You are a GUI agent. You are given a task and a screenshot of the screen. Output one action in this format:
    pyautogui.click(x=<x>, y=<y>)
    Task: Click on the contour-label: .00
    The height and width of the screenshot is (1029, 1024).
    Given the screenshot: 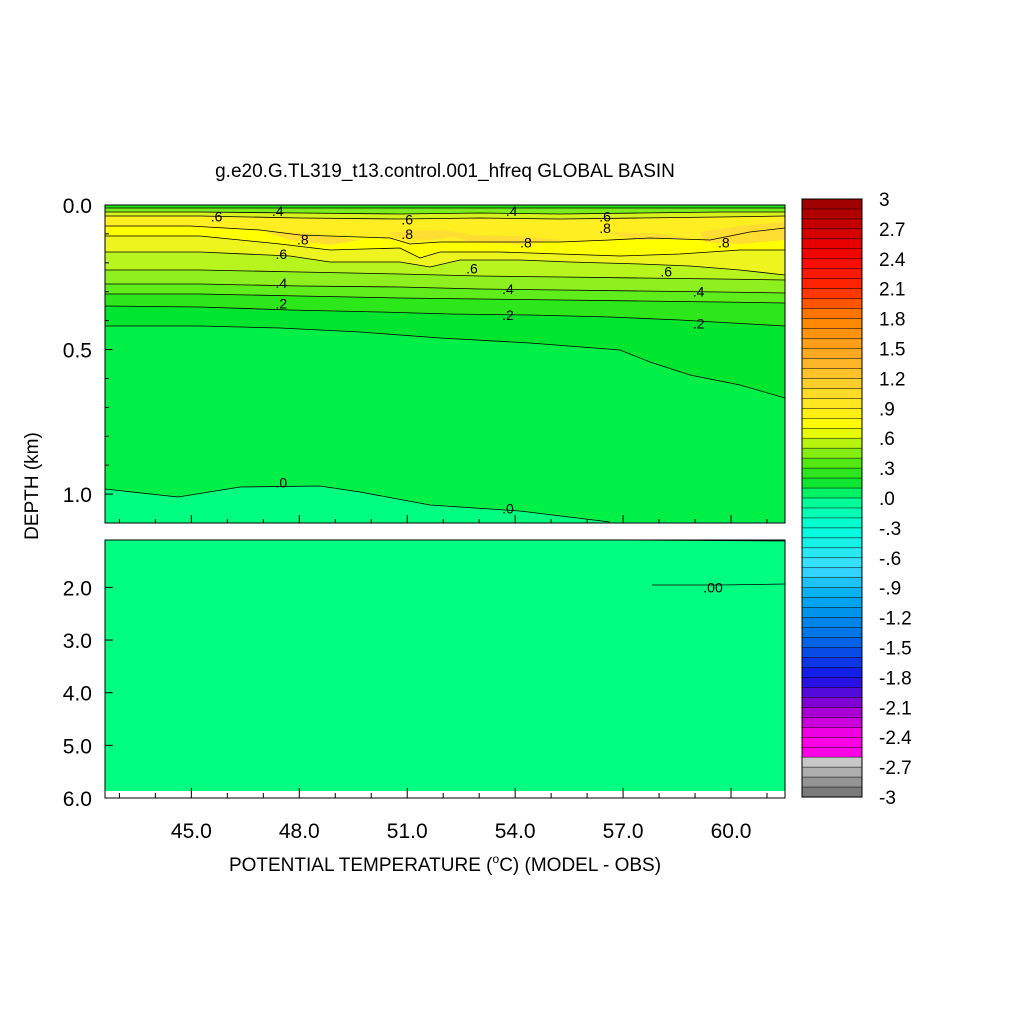 What is the action you would take?
    pyautogui.click(x=713, y=587)
    